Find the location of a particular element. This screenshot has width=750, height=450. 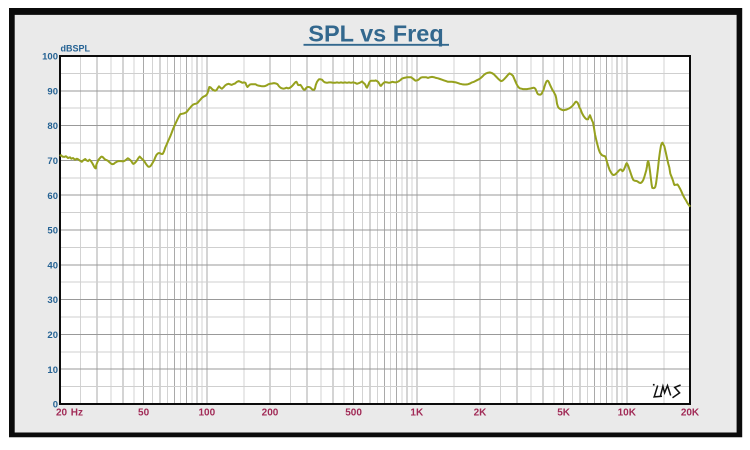

svg-text: 30 is located at coordinates (52, 300).